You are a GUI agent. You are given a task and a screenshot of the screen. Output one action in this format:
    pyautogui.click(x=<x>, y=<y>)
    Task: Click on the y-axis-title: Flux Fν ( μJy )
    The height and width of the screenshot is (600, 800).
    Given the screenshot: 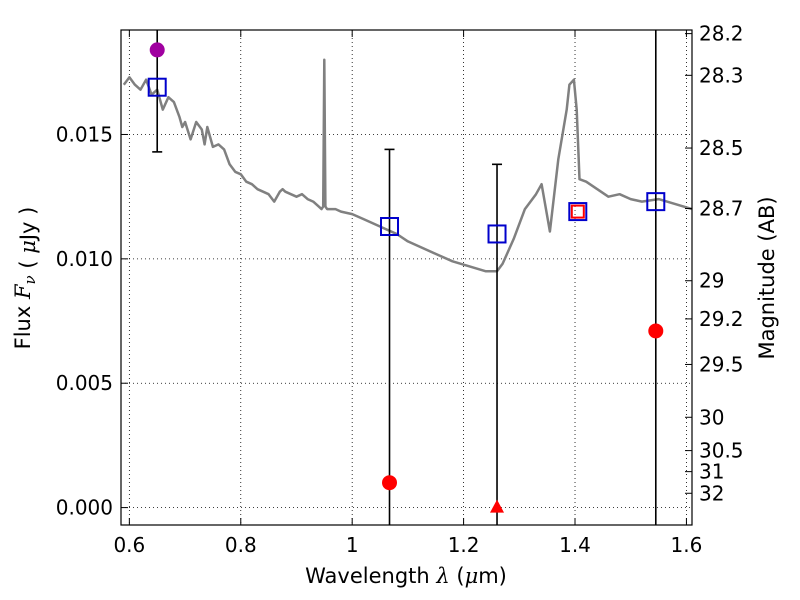 What is the action you would take?
    pyautogui.click(x=25, y=278)
    